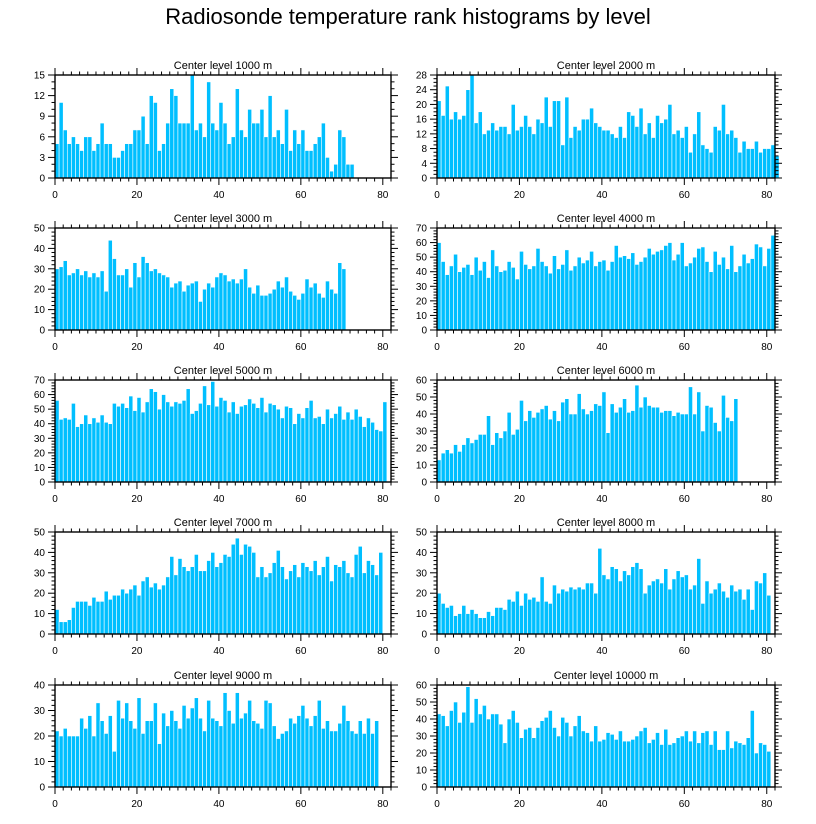 This screenshot has height=824, width=816. Describe the element at coordinates (219, 651) in the screenshot. I see `x-tick-label: 40` at that location.